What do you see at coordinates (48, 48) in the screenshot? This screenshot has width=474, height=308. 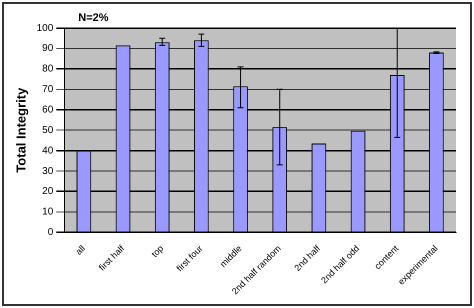 I see `y-tick-label: 90` at bounding box center [48, 48].